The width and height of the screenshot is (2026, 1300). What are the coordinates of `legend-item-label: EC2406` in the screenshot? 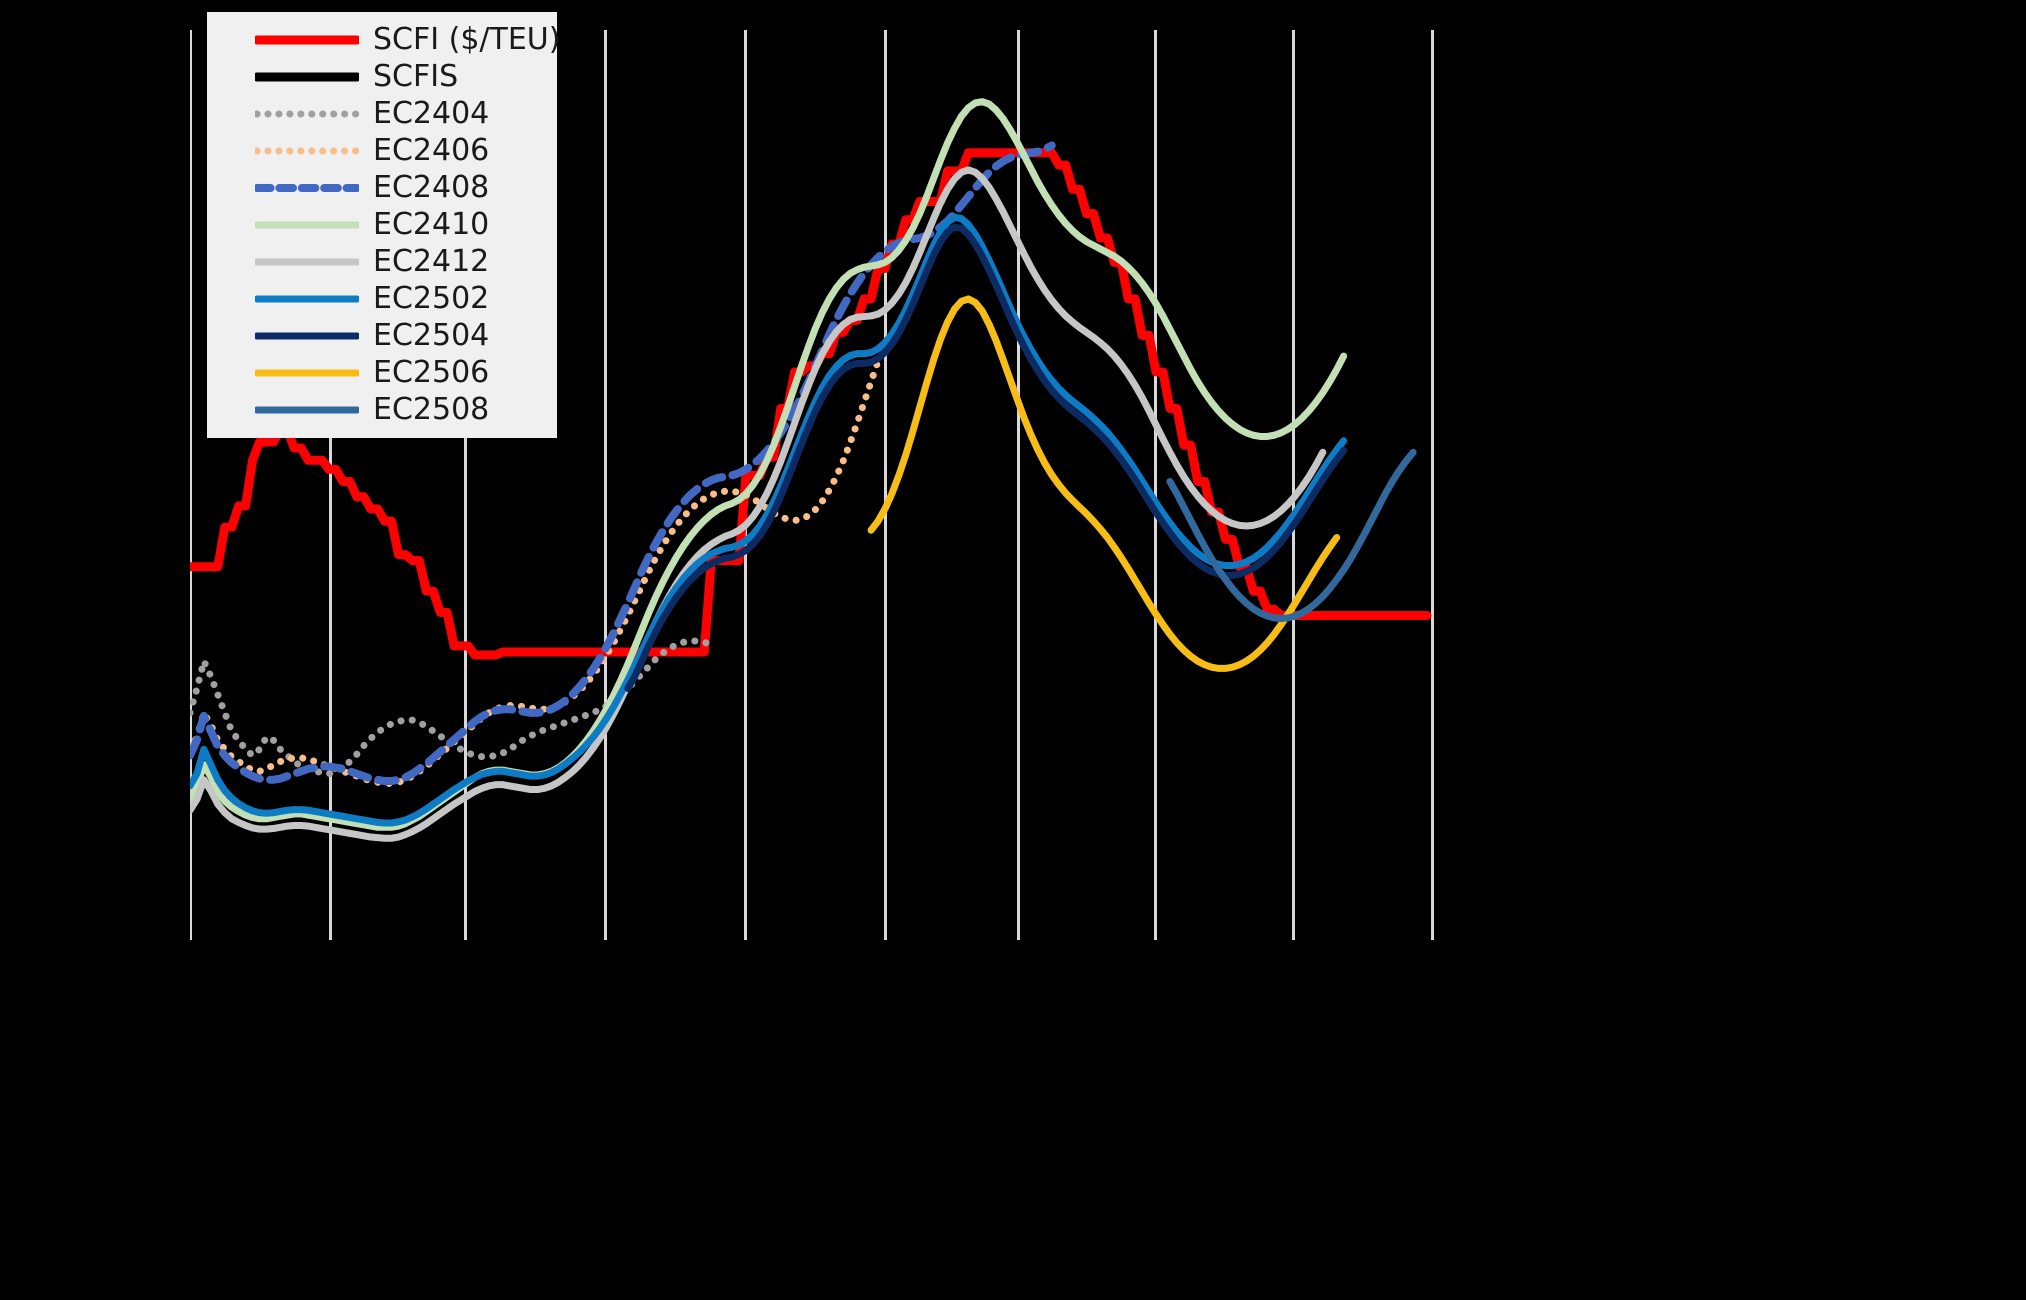 It's located at (431, 151).